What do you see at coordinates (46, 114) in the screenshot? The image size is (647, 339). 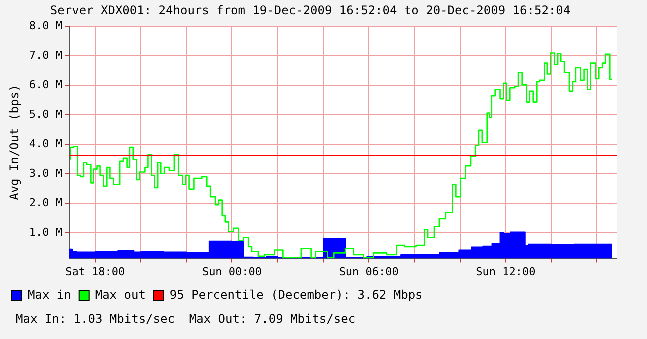 I see `y-tick-label: 5.0 M` at bounding box center [46, 114].